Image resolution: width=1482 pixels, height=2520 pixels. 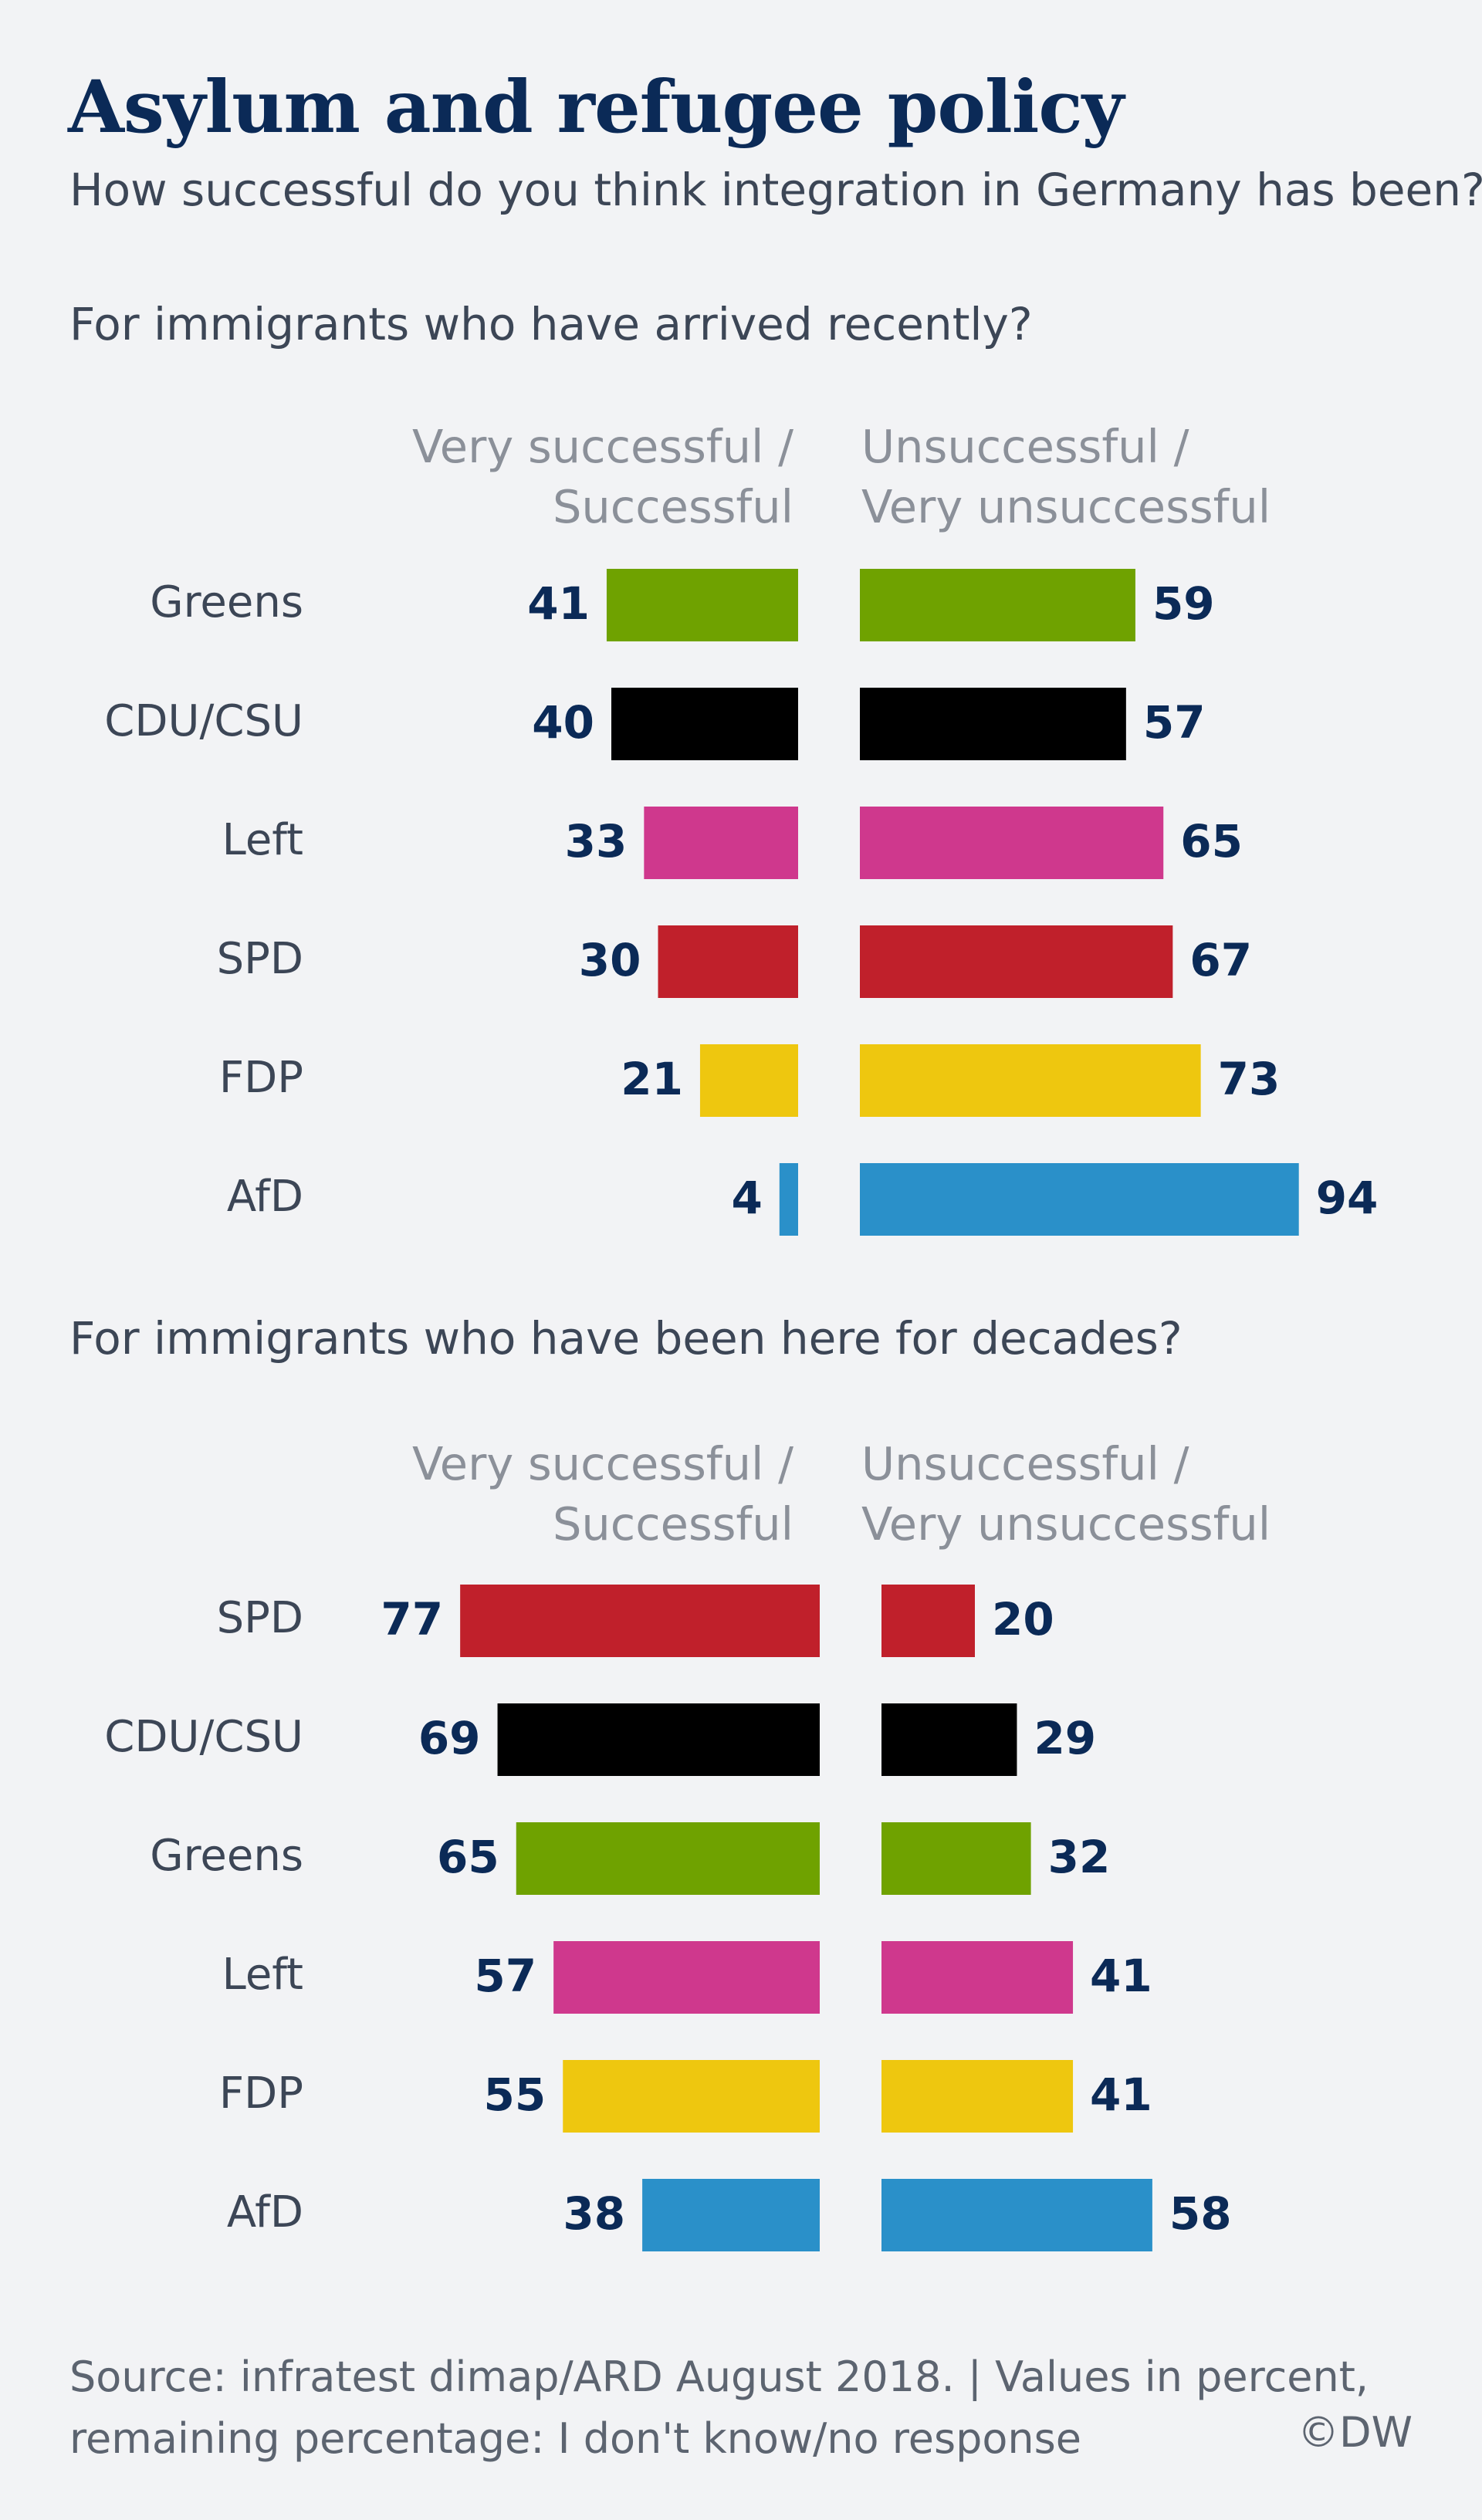 I want to click on section-1-spd-successful-bar, so click(x=728, y=961).